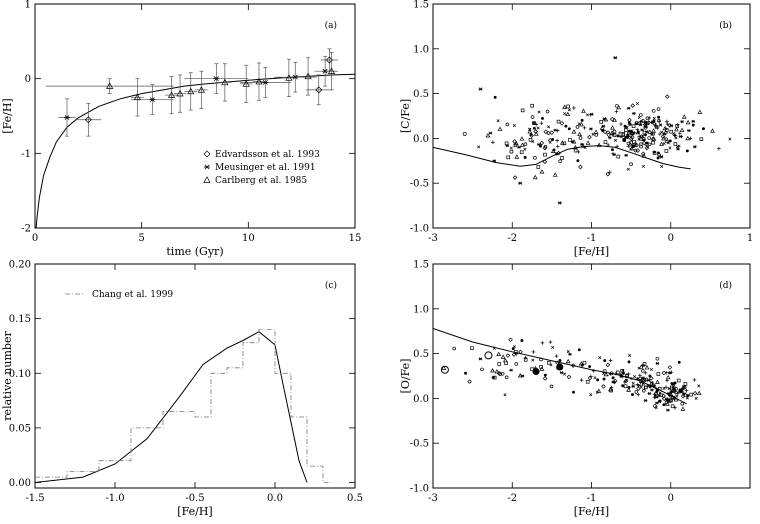 The height and width of the screenshot is (524, 760). I want to click on y-tick-label-0: -2, so click(26, 229).